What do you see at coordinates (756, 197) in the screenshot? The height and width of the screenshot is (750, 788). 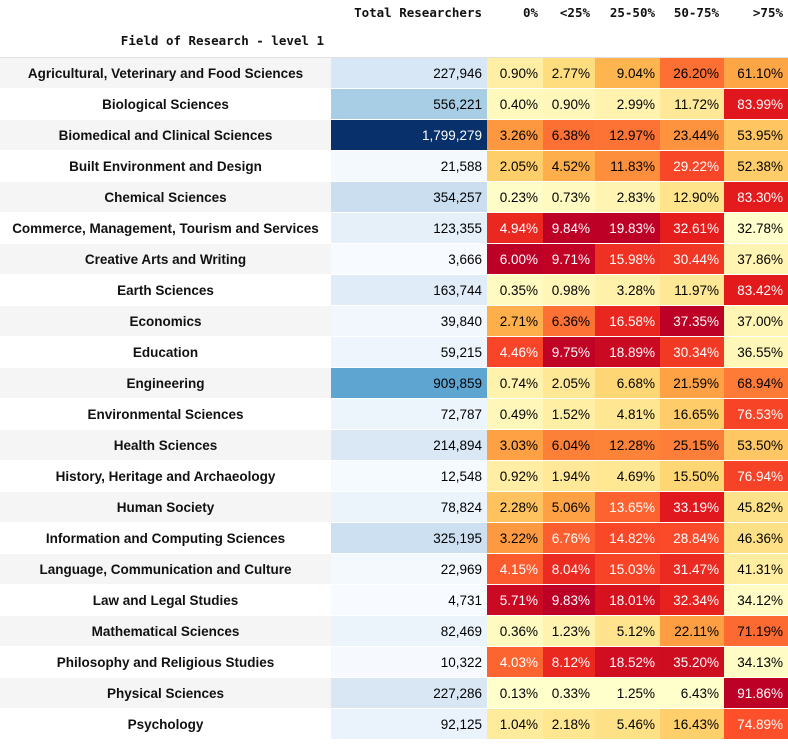 I see `pct-gt75-cell: 83.30%` at bounding box center [756, 197].